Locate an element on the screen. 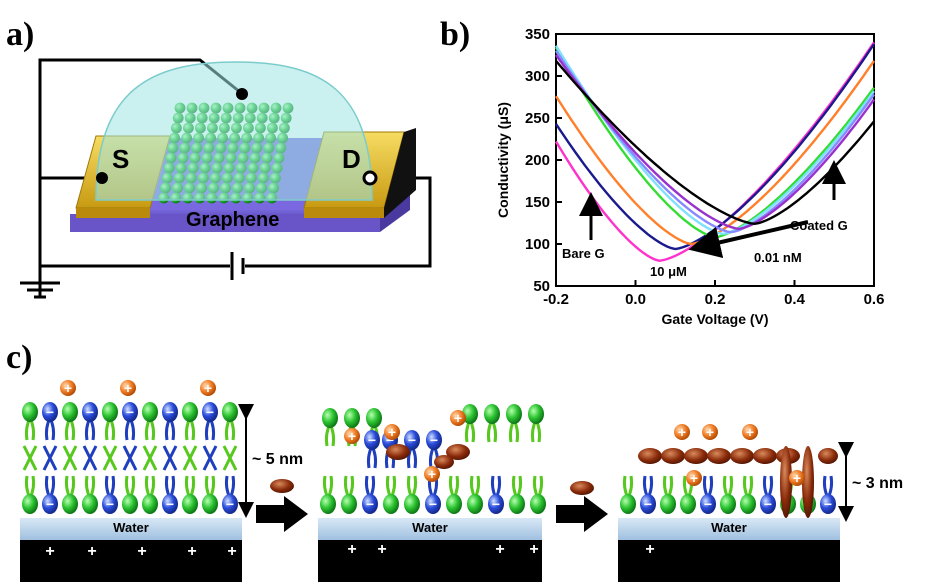 This screenshot has width=925, height=582. low-conc-label: 0.01 nM is located at coordinates (778, 257).